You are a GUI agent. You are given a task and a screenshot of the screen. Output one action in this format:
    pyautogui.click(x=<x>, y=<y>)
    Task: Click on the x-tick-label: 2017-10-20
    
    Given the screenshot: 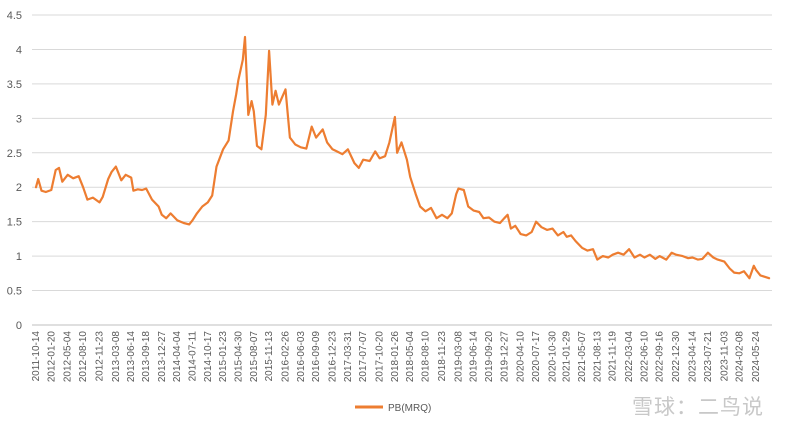 What is the action you would take?
    pyautogui.click(x=380, y=357)
    